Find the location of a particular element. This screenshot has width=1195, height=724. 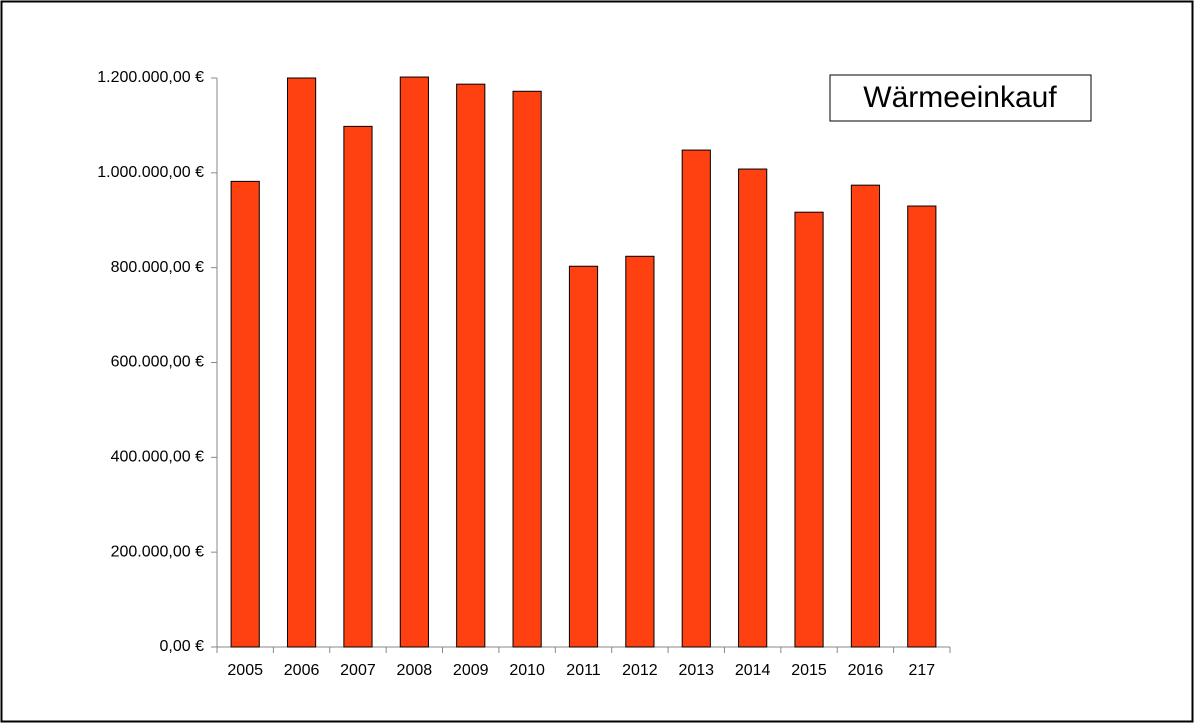

y-tick-label: 0,00 € is located at coordinates (182, 646).